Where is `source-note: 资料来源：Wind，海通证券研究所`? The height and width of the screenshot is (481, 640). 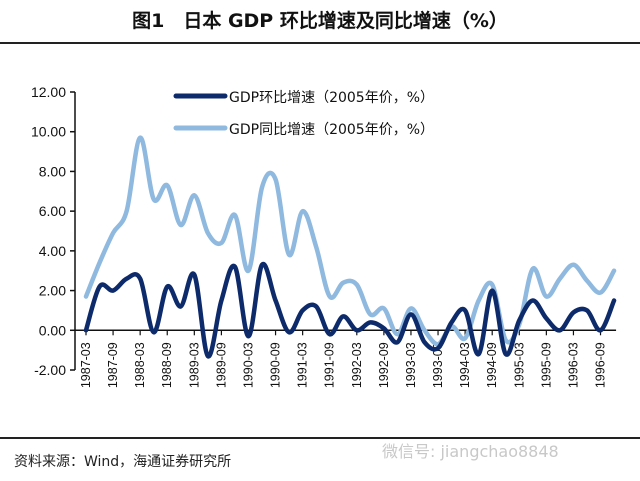 source-note: 资料来源：Wind，海通证券研究所 is located at coordinates (123, 462).